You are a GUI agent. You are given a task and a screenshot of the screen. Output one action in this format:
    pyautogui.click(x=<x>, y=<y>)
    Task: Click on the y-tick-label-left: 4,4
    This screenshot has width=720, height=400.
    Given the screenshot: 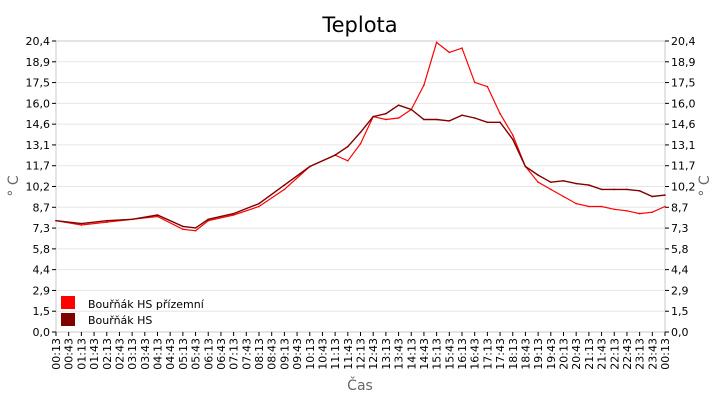 What is the action you would take?
    pyautogui.click(x=42, y=270)
    